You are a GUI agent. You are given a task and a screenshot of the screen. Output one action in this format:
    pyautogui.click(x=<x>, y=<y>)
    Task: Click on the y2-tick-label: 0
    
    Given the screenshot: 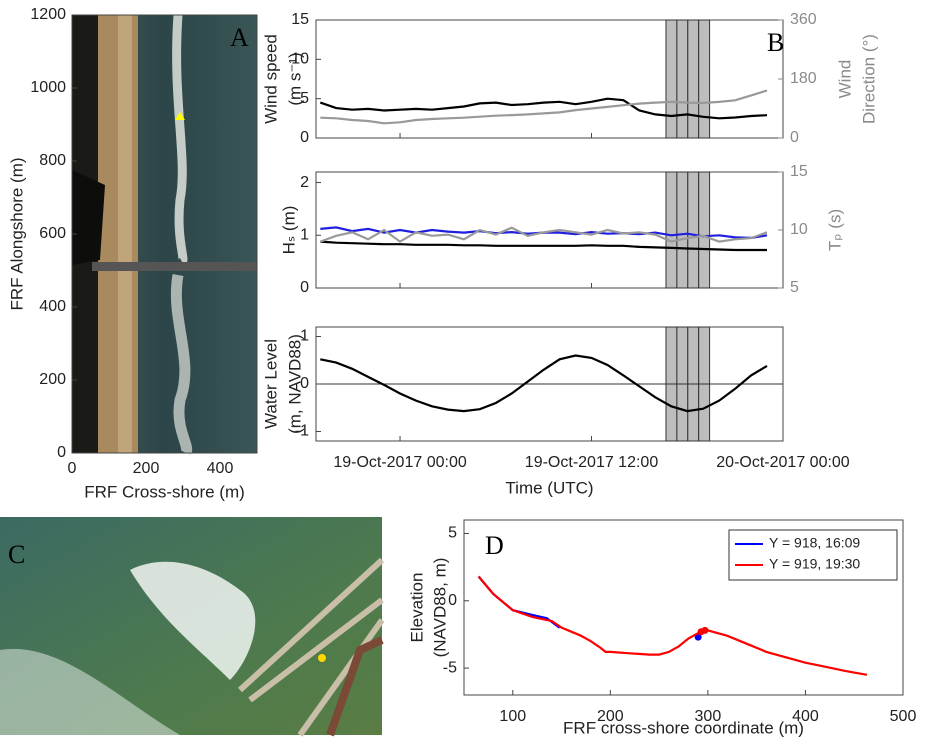 What is the action you would take?
    pyautogui.click(x=794, y=137)
    